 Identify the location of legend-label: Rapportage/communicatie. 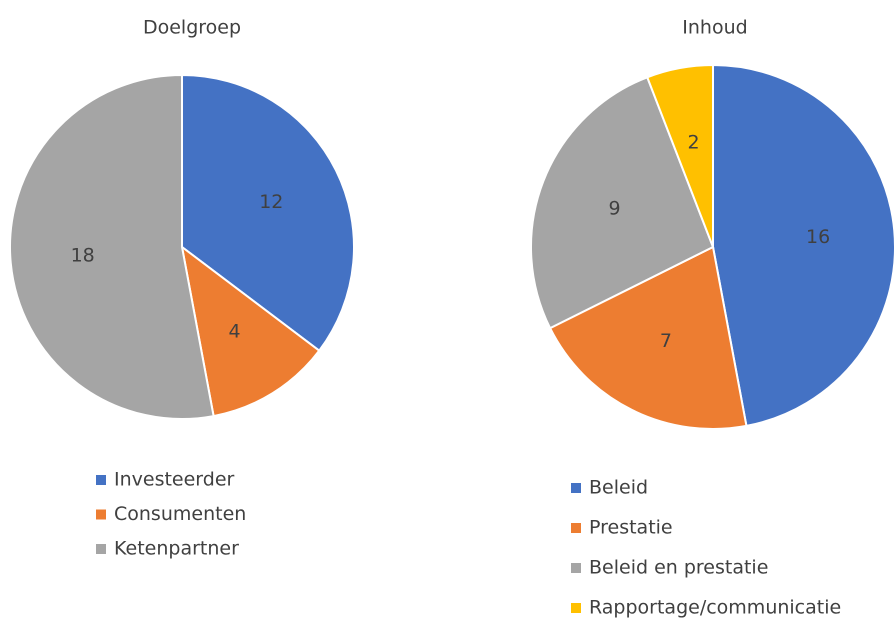
(715, 608).